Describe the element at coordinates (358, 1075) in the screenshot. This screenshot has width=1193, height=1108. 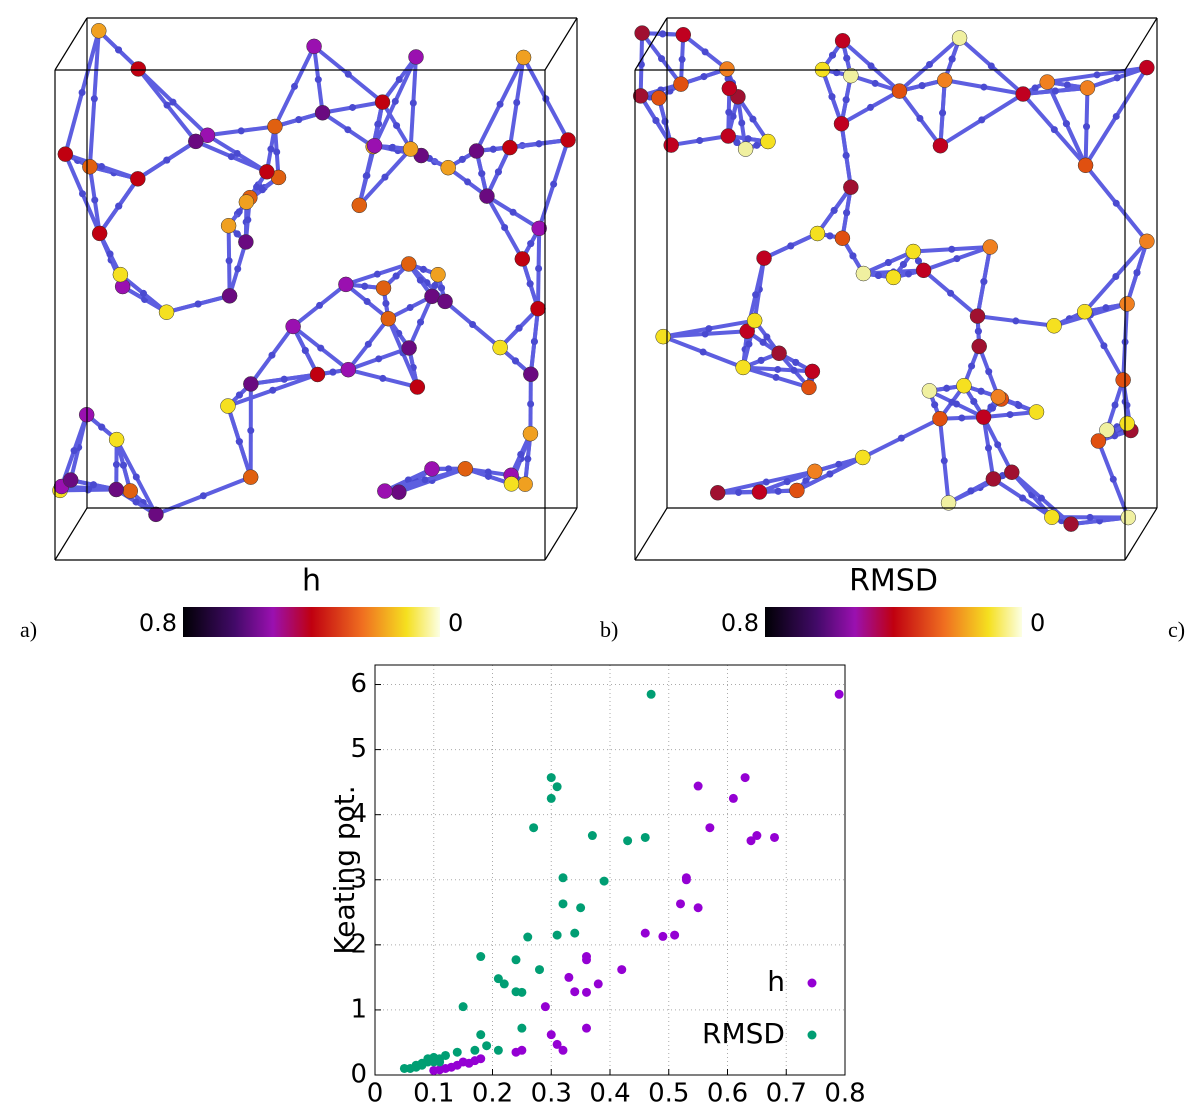
I see `y-tick-label: 0` at that location.